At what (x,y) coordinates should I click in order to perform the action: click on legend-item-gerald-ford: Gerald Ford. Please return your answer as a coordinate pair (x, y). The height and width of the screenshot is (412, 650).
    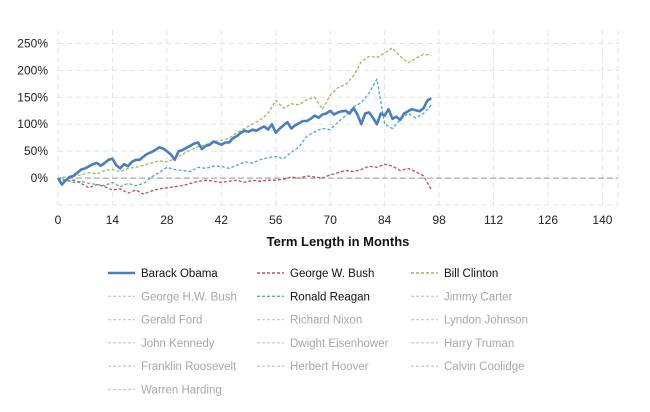
    Looking at the image, I should click on (155, 321).